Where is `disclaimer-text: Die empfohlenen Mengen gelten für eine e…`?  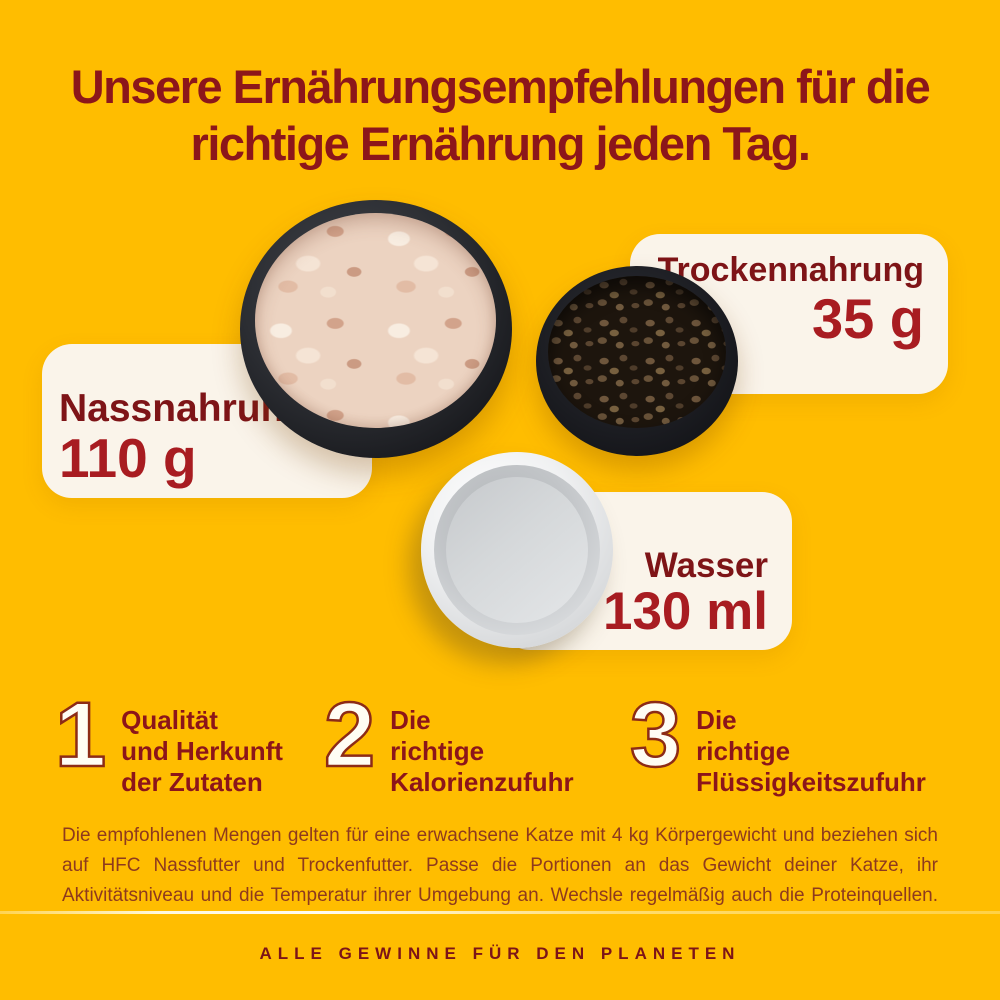
disclaimer-text: Die empfohlenen Mengen gelten für eine e… is located at coordinates (500, 866).